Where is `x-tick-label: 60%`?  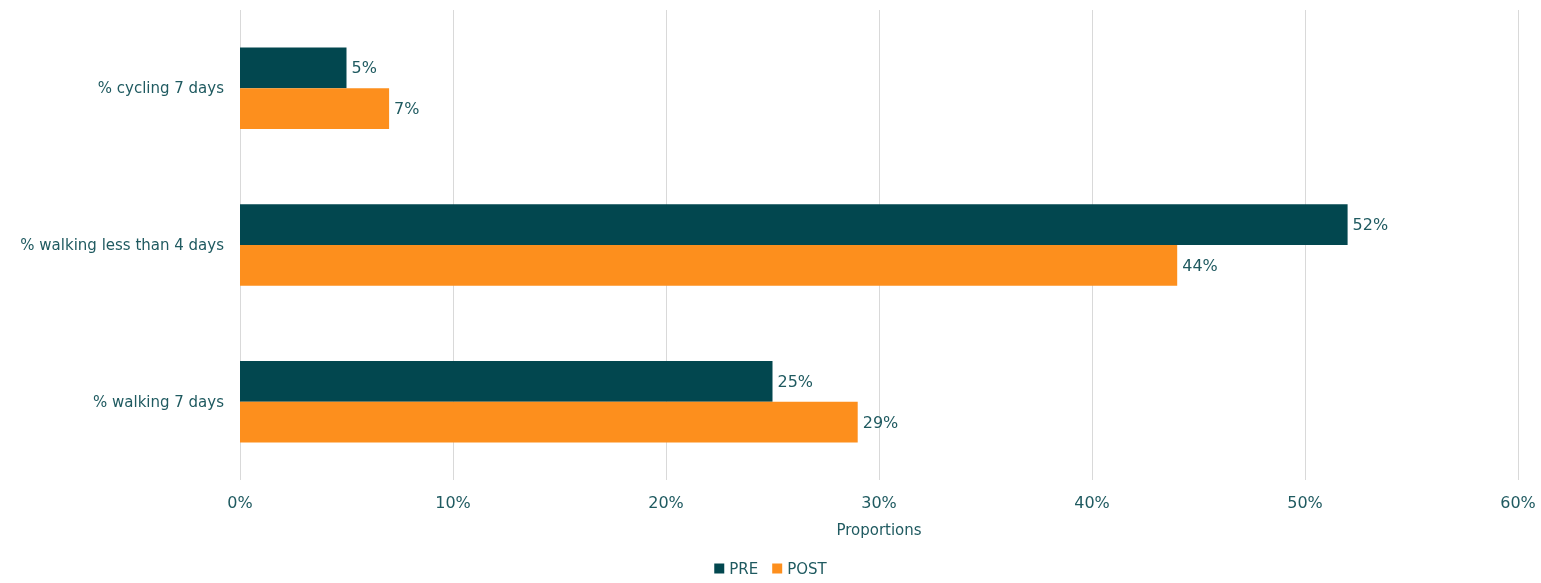 x-tick-label: 60% is located at coordinates (1518, 502).